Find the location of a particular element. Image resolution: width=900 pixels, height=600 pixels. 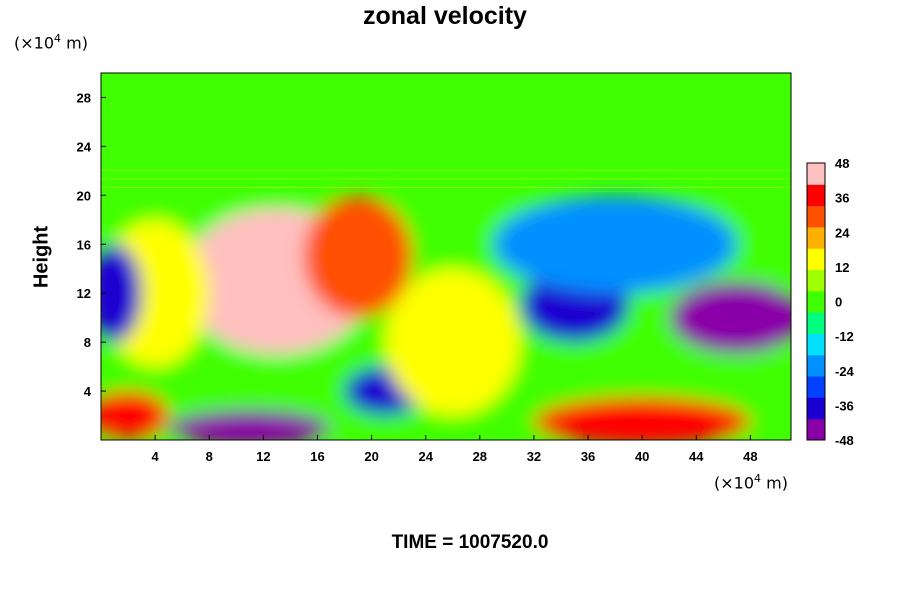

chart-title: zonal velocity is located at coordinates (445, 16).